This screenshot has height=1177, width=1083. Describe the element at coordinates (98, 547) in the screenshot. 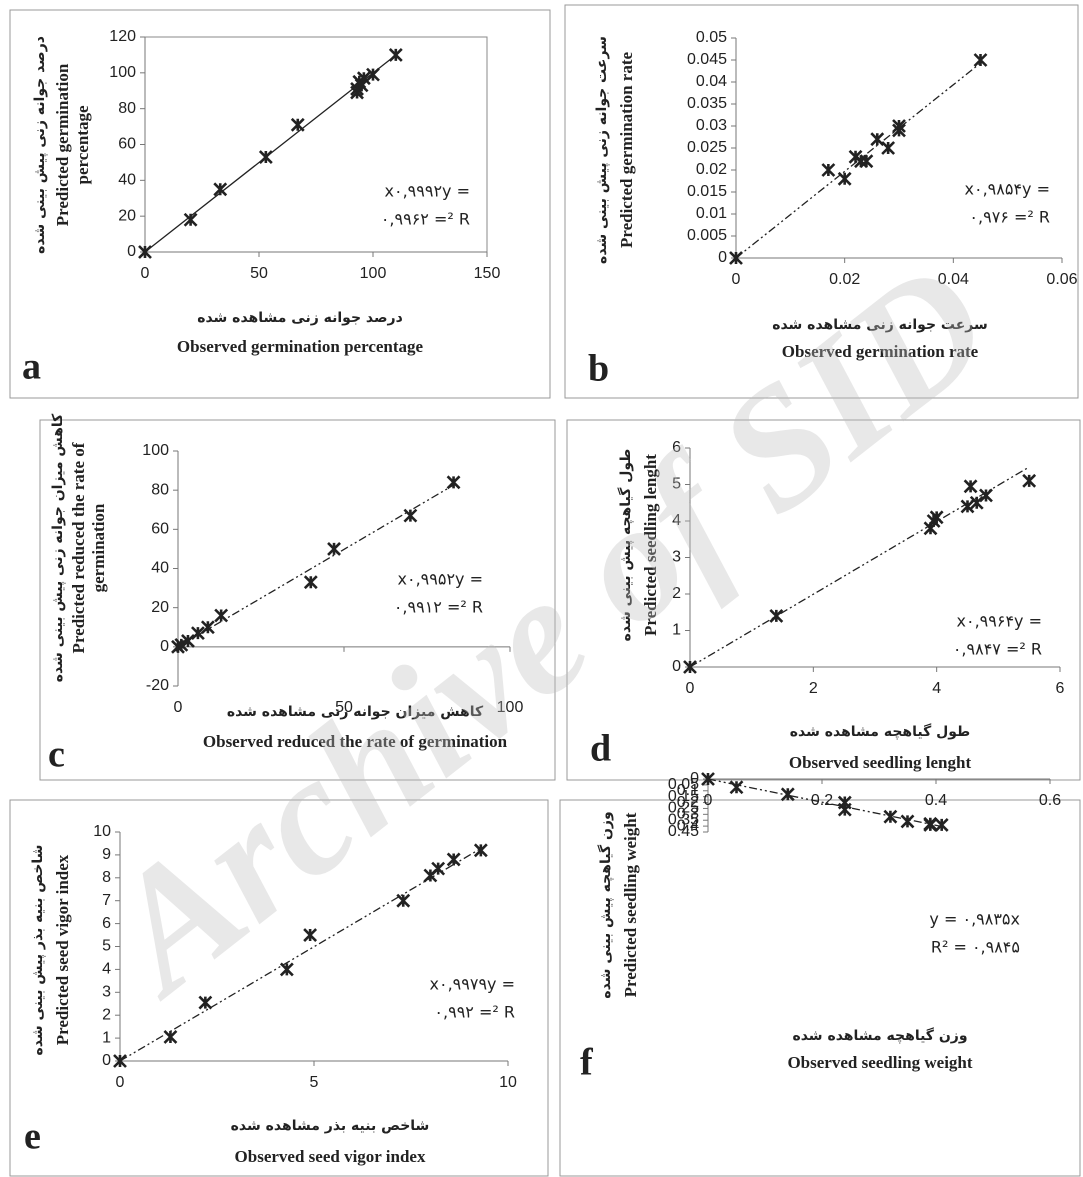

I see `y-axis-title: germination` at that location.